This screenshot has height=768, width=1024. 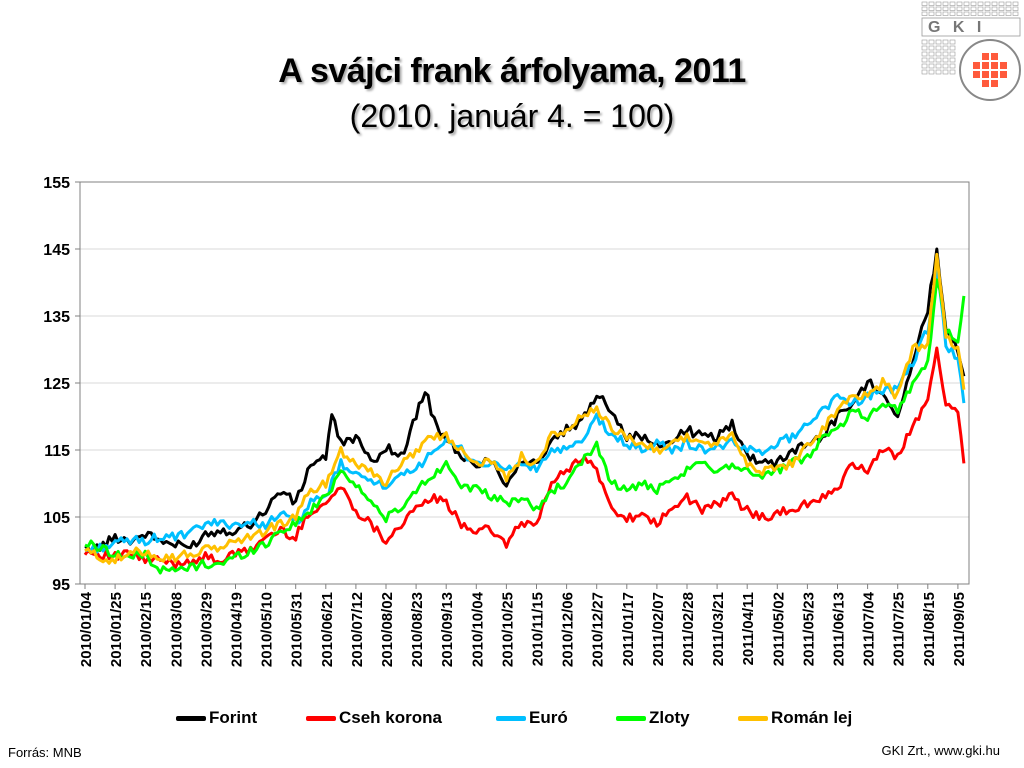 What do you see at coordinates (297, 629) in the screenshot?
I see `x-tick-label: 2010/05/31` at bounding box center [297, 629].